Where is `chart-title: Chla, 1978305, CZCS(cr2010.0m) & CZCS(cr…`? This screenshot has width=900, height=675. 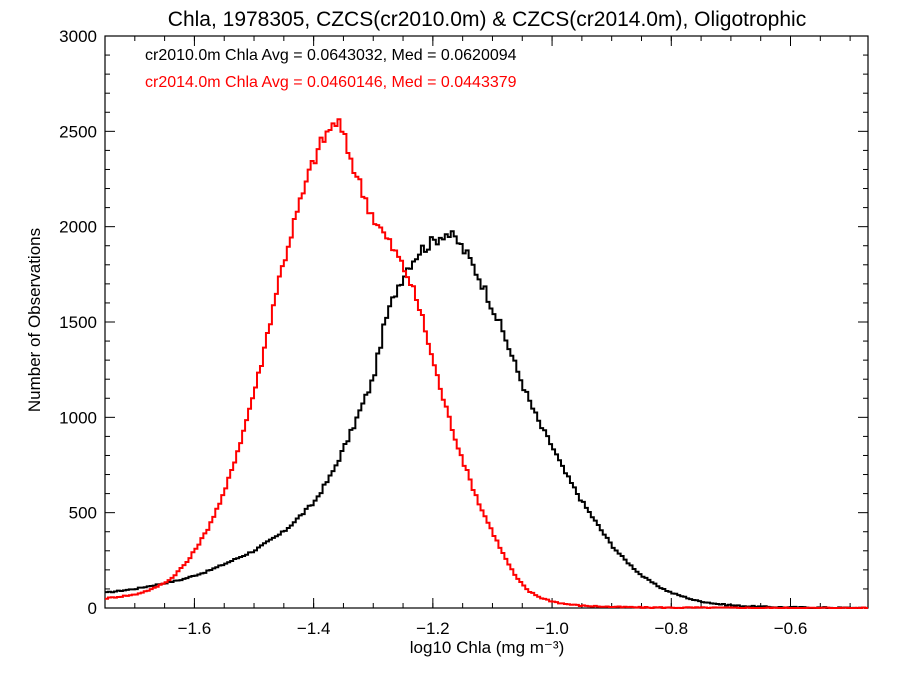
chart-title: Chla, 1978305, CZCS(cr2010.0m) & CZCS(cr… is located at coordinates (487, 19).